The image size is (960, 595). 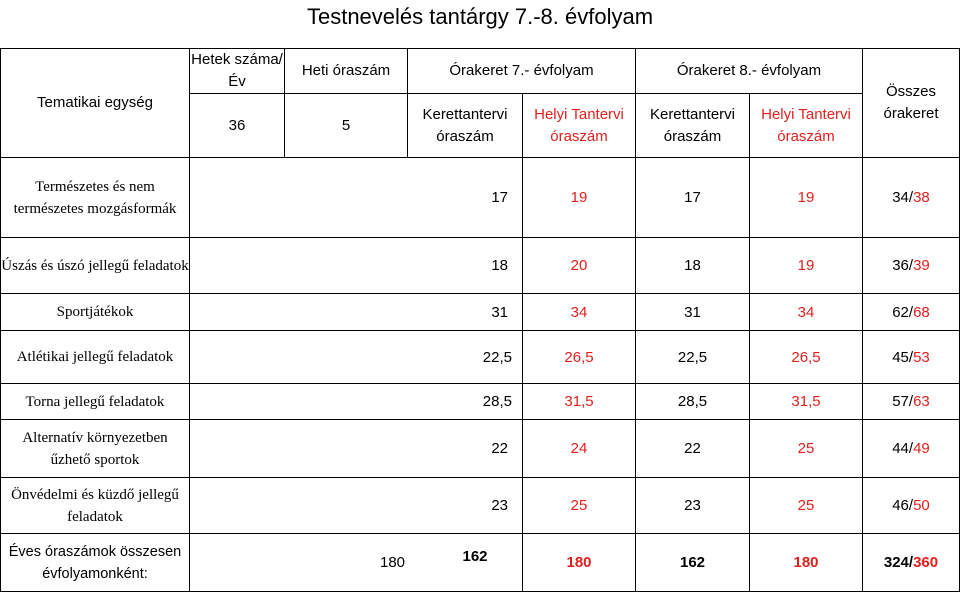 What do you see at coordinates (480, 16) in the screenshot?
I see `page-title: Testnevelés tantárgy 7.-8. évfolyam` at bounding box center [480, 16].